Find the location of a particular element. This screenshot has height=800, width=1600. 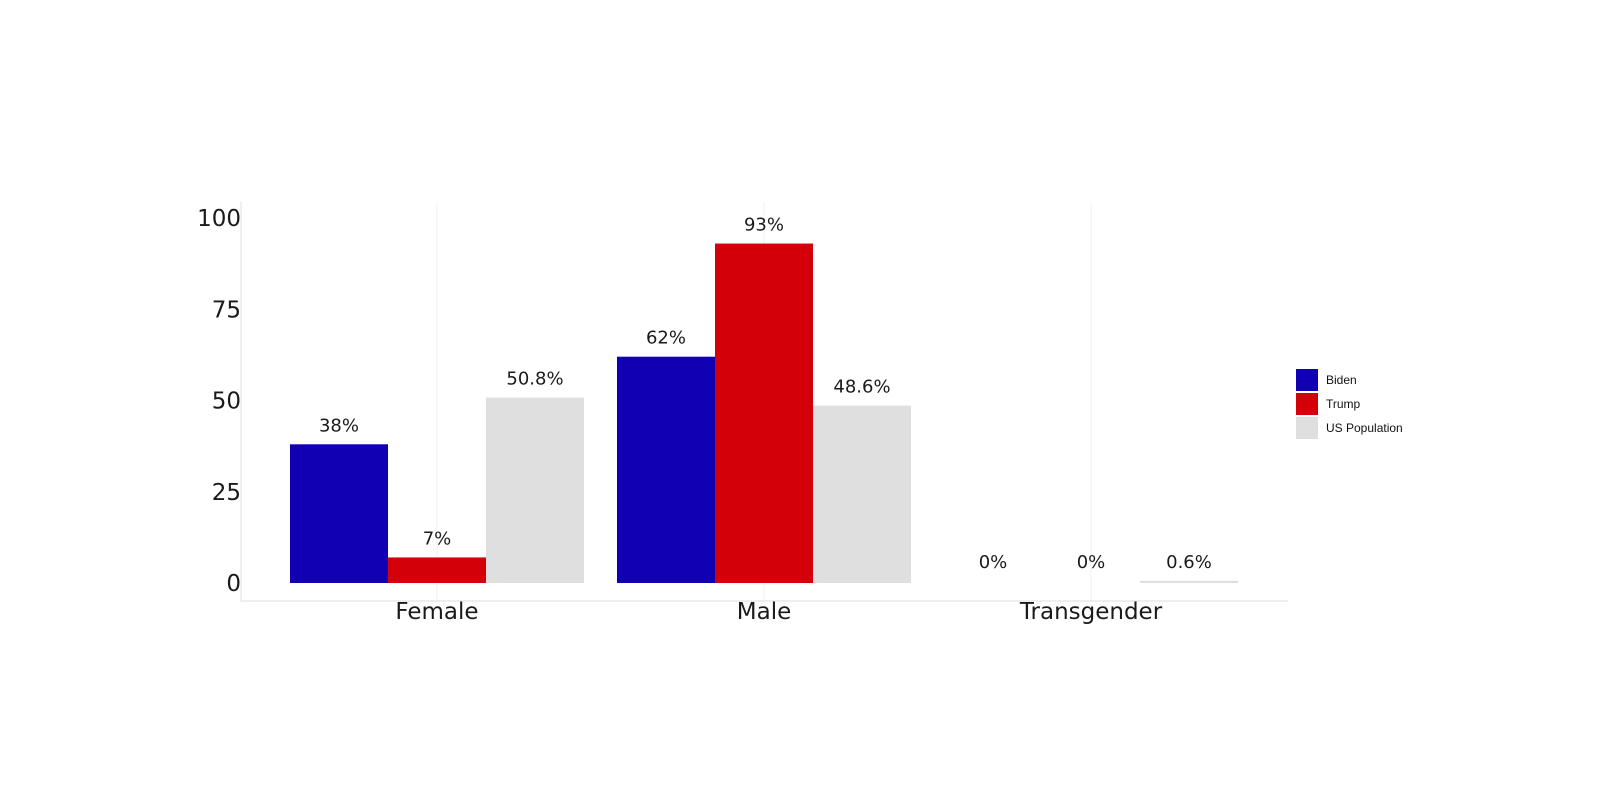

category-labels: Female Male Transgender is located at coordinates (778, 612).